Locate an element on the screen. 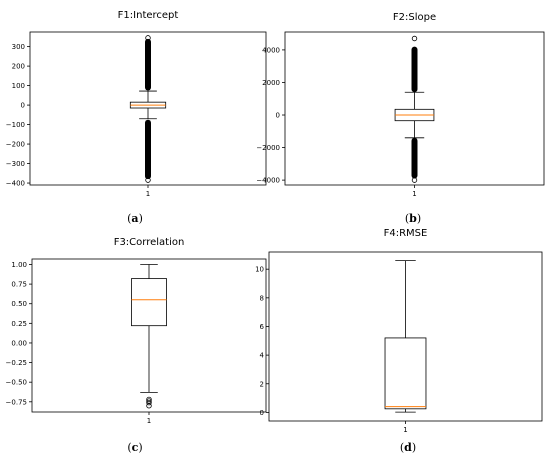 This screenshot has height=457, width=550. y-tick-label: 2 is located at coordinates (262, 384).